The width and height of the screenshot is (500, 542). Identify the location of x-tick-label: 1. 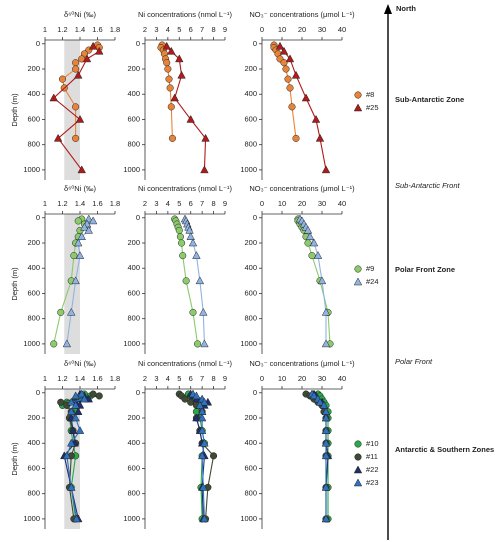
(45, 29).